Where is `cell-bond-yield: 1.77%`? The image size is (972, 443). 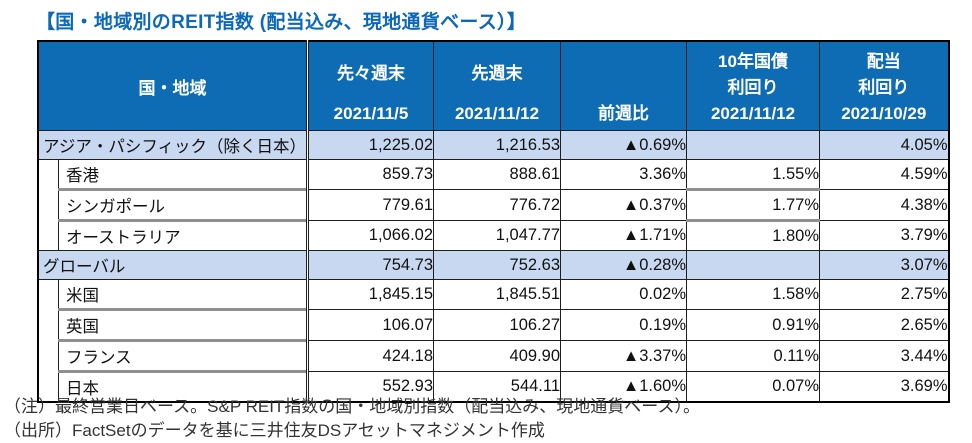
cell-bond-yield: 1.77% is located at coordinates (753, 204).